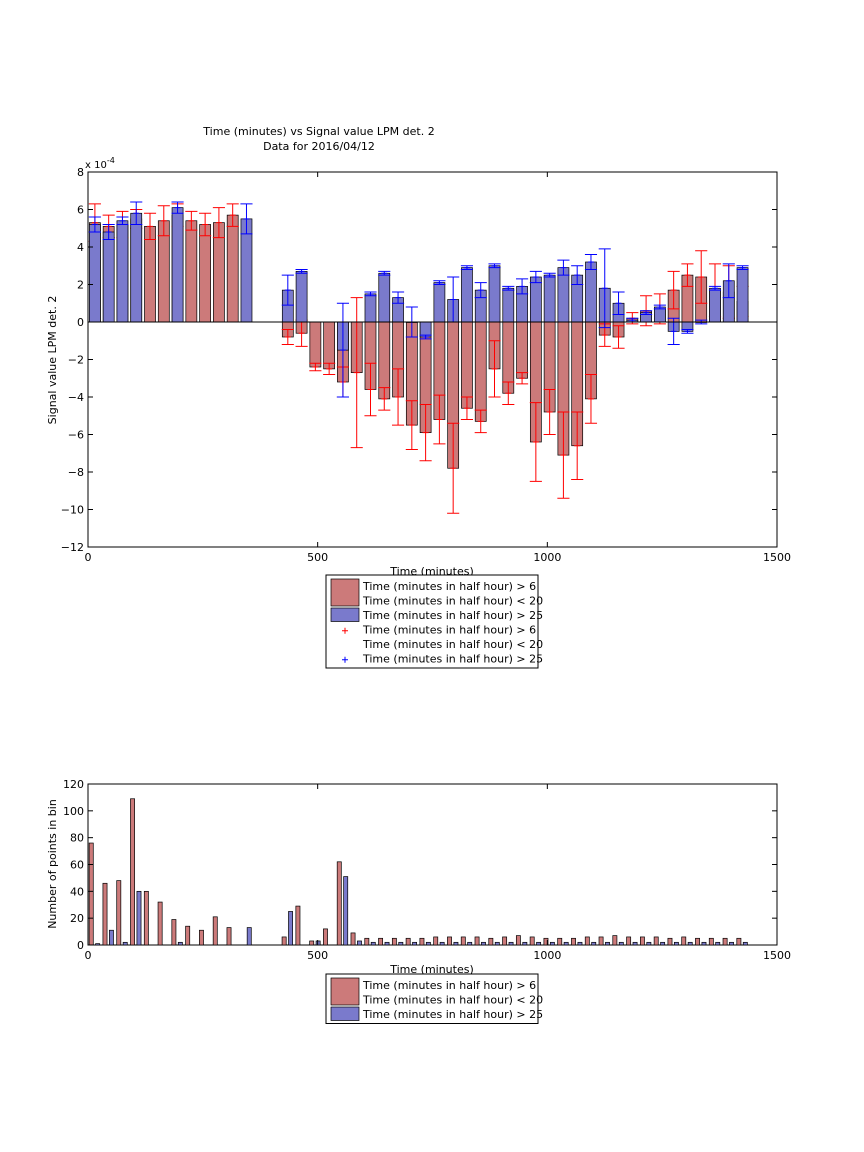 The image size is (864, 1152). Describe the element at coordinates (345, 592) in the screenshot. I see `chart1-legend-swatch` at that location.